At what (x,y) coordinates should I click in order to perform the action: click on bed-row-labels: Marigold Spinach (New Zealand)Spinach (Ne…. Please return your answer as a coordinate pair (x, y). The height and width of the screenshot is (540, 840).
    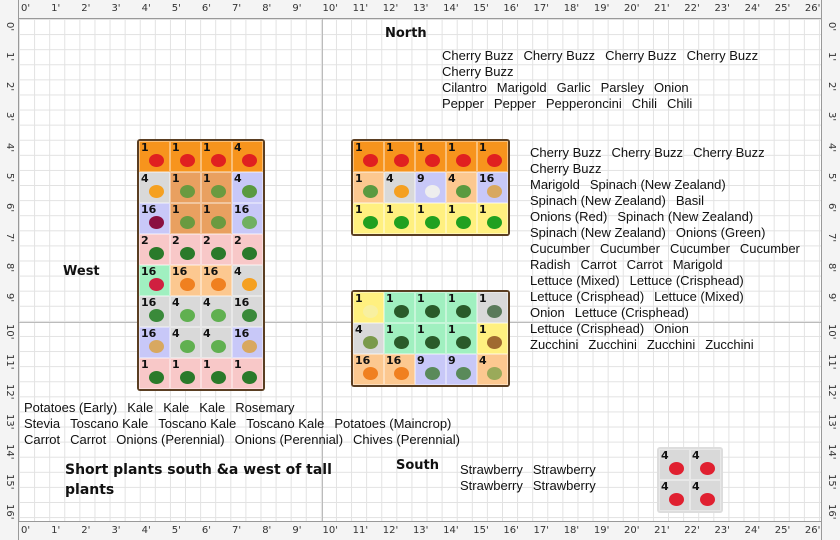
    Looking at the image, I should click on (674, 193).